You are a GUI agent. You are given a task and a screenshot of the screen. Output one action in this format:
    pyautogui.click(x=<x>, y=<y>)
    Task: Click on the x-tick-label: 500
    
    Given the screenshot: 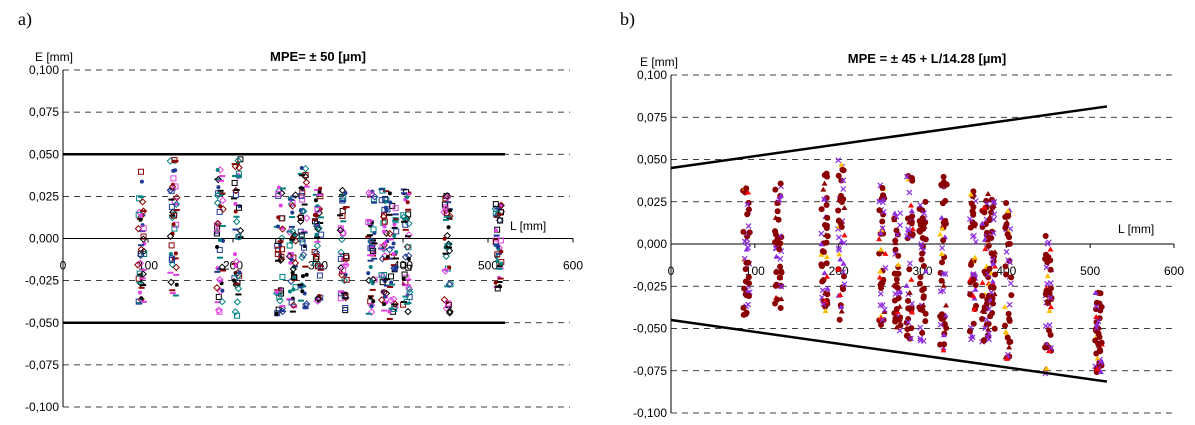 What is the action you would take?
    pyautogui.click(x=488, y=266)
    